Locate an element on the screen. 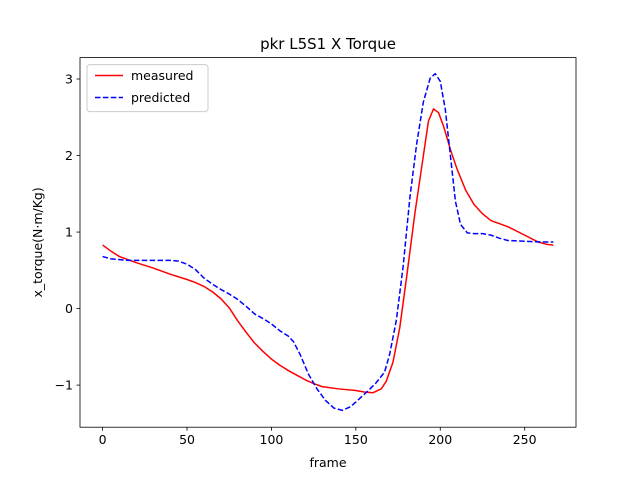  x-tick-label: 250 is located at coordinates (525, 439).